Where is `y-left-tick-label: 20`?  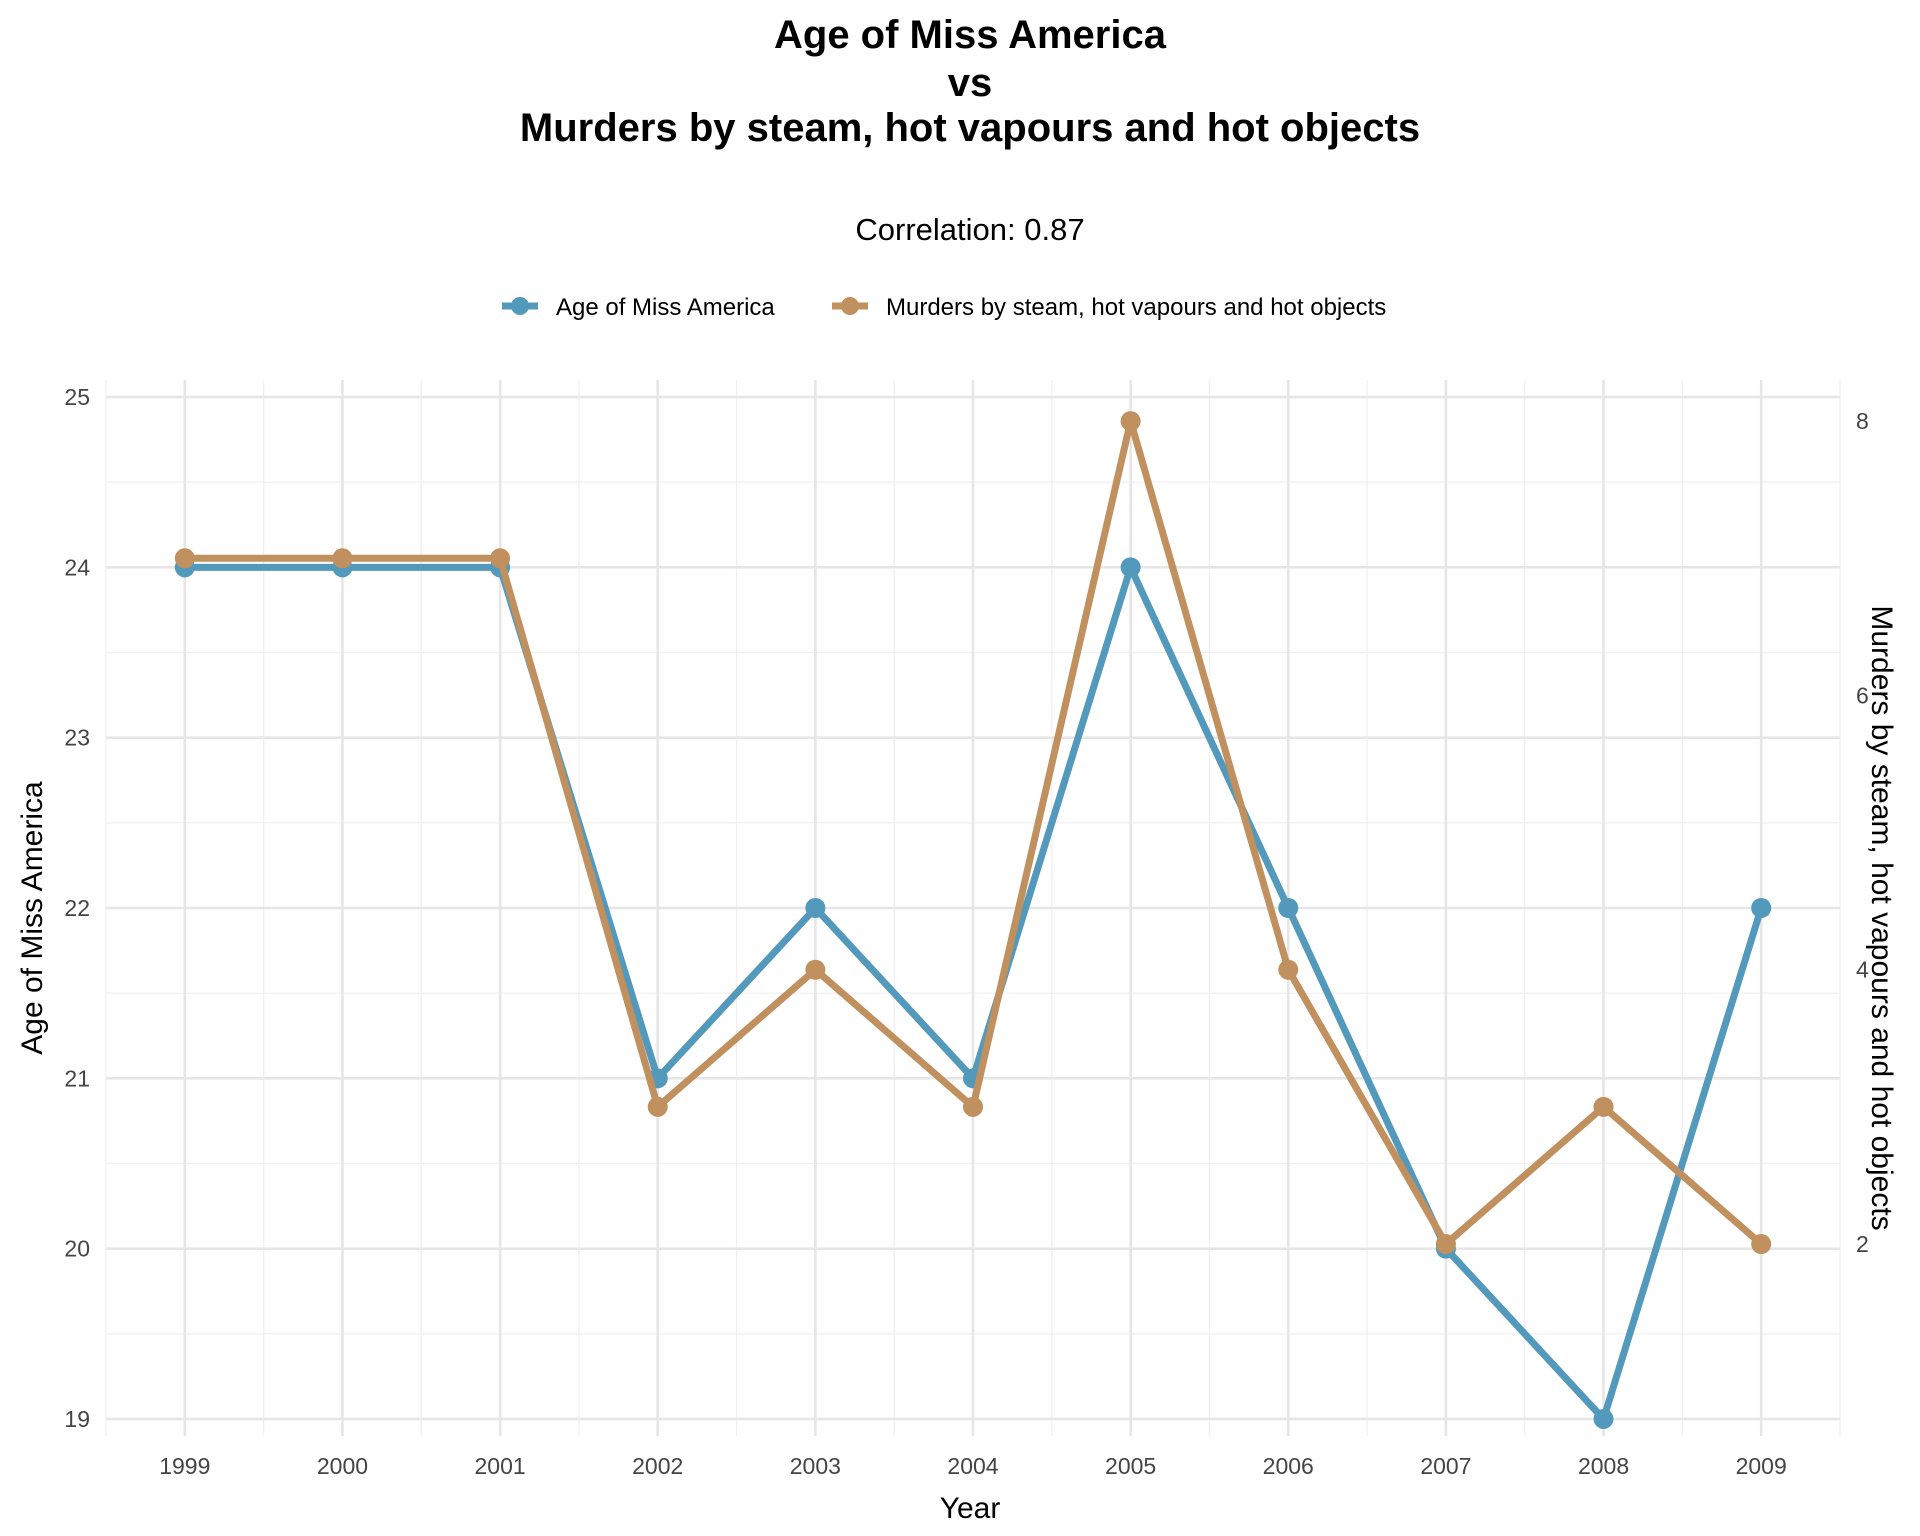 y-left-tick-label: 20 is located at coordinates (77, 1249).